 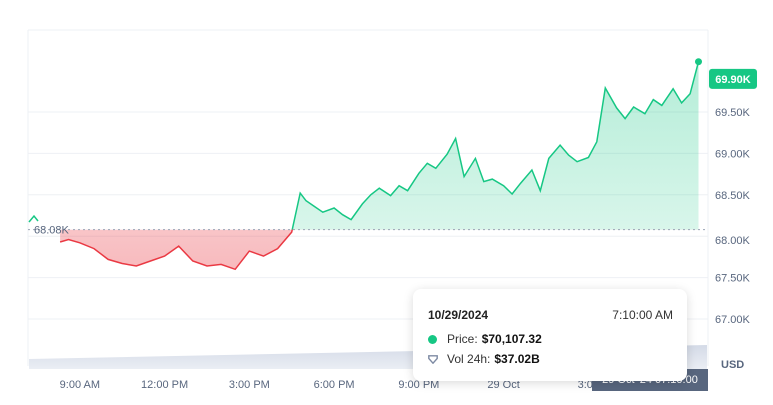 What do you see at coordinates (733, 279) in the screenshot?
I see `y-tick-label: 67.50K` at bounding box center [733, 279].